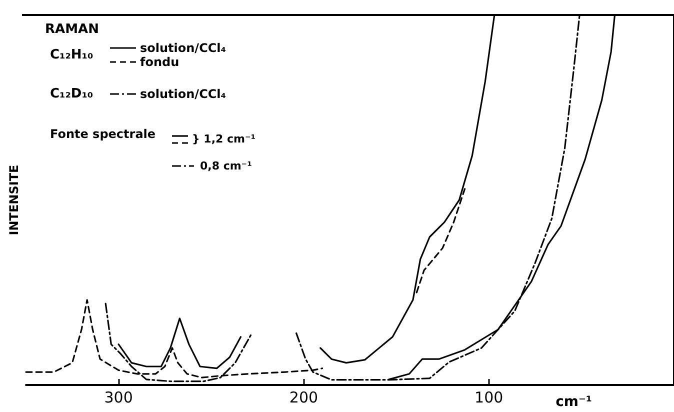 Image resolution: width=674 pixels, height=412 pixels. I want to click on y-axis-title: INTENSITE, so click(14, 200).